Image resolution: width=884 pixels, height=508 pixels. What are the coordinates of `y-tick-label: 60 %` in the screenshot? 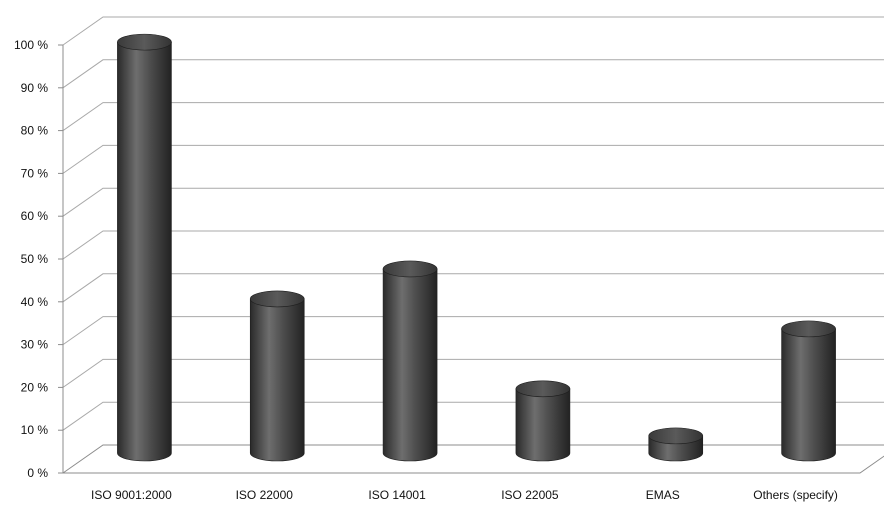 It's located at (35, 216).